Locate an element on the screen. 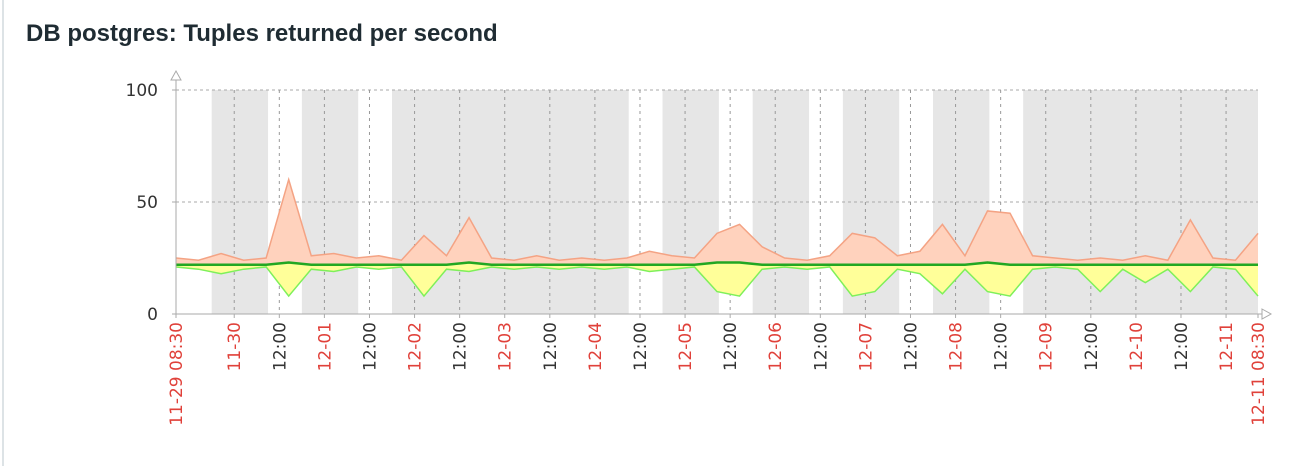  y-axis-arrow is located at coordinates (176, 75).